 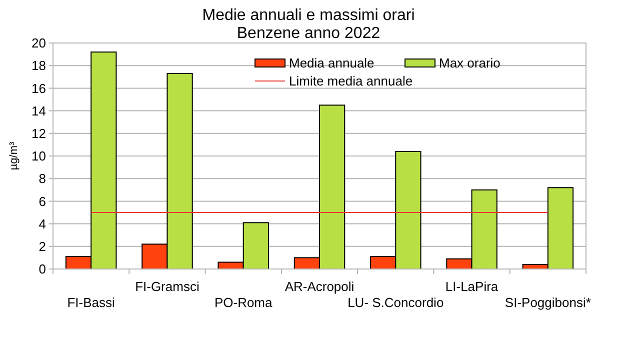 I want to click on y-tick-label: 14, so click(x=39, y=110).